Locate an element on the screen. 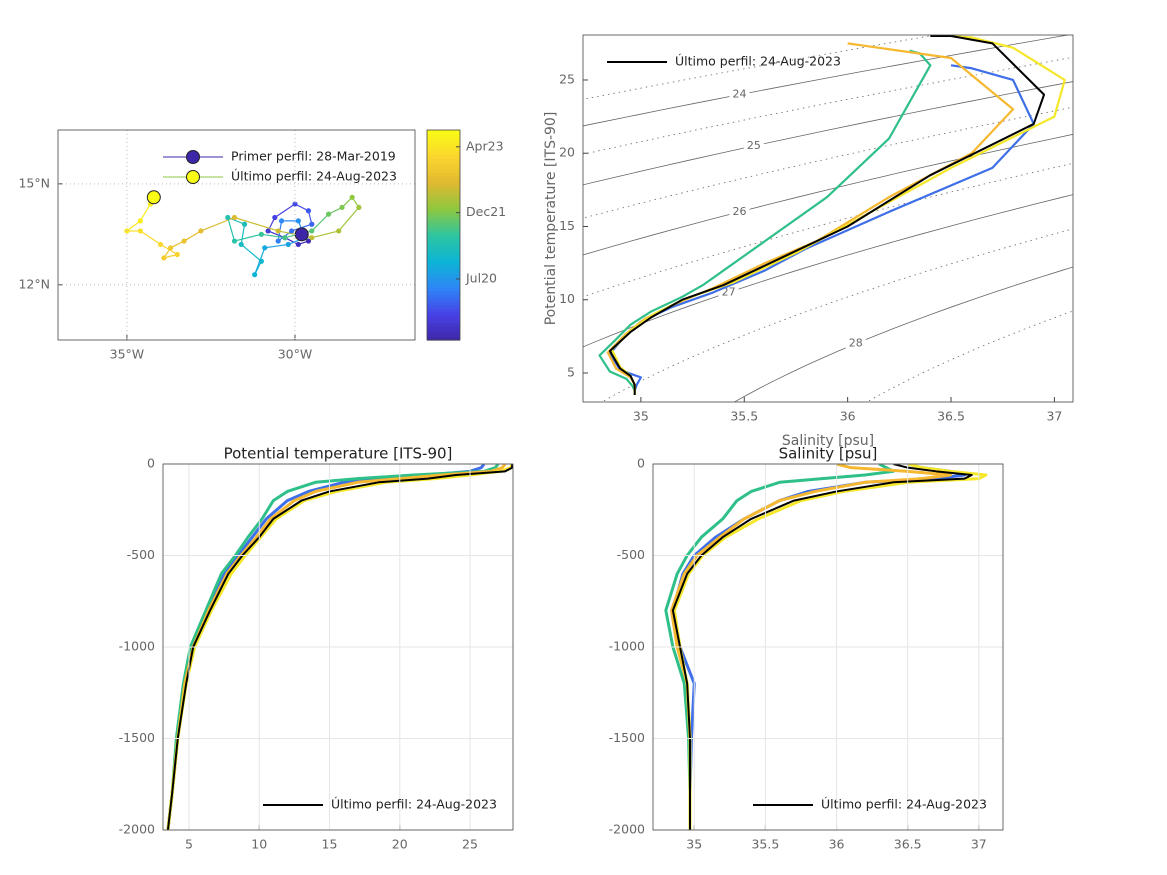  plot-area is located at coordinates (243, 234).